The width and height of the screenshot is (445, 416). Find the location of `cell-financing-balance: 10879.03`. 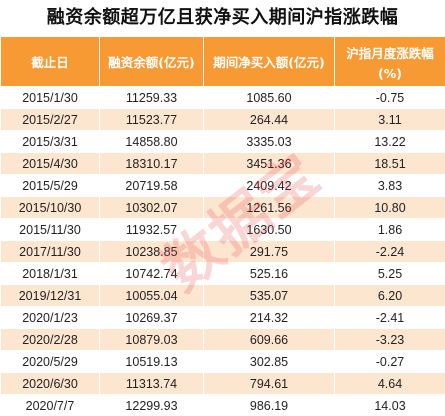

cell-financing-balance: 10879.03 is located at coordinates (151, 339).